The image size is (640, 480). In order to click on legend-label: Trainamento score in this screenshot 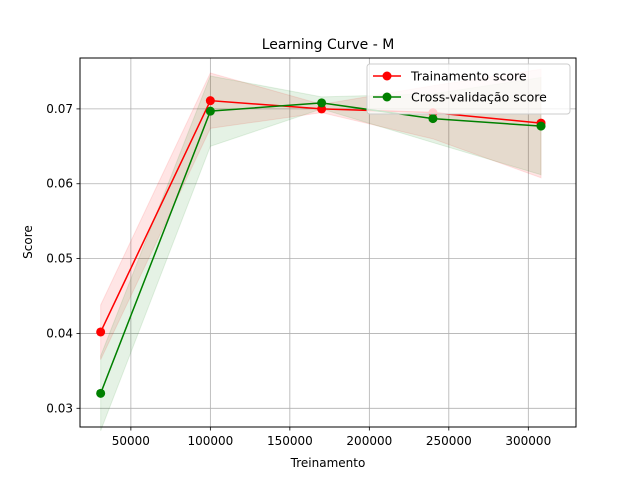, I will do `click(468, 76)`.